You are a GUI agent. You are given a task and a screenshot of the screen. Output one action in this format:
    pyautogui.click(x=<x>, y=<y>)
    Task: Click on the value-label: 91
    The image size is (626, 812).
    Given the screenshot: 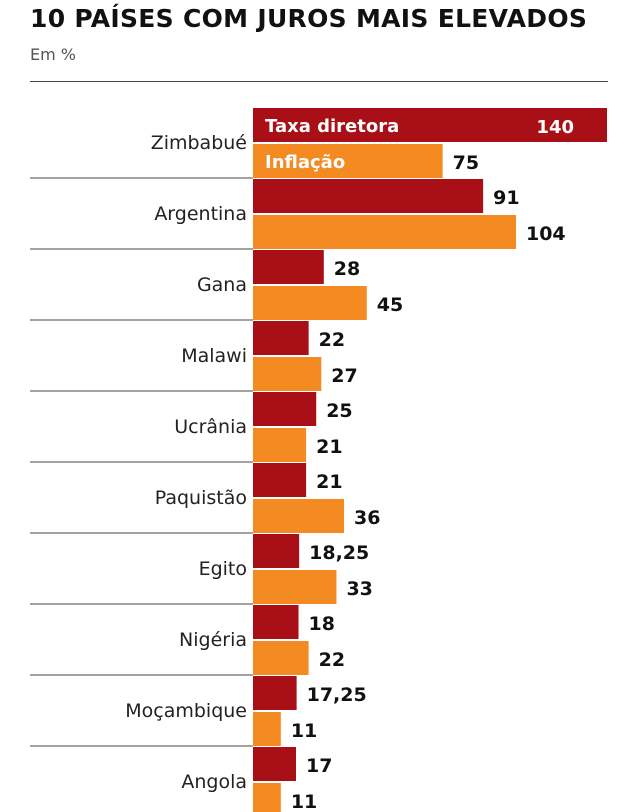 What is the action you would take?
    pyautogui.click(x=506, y=198)
    